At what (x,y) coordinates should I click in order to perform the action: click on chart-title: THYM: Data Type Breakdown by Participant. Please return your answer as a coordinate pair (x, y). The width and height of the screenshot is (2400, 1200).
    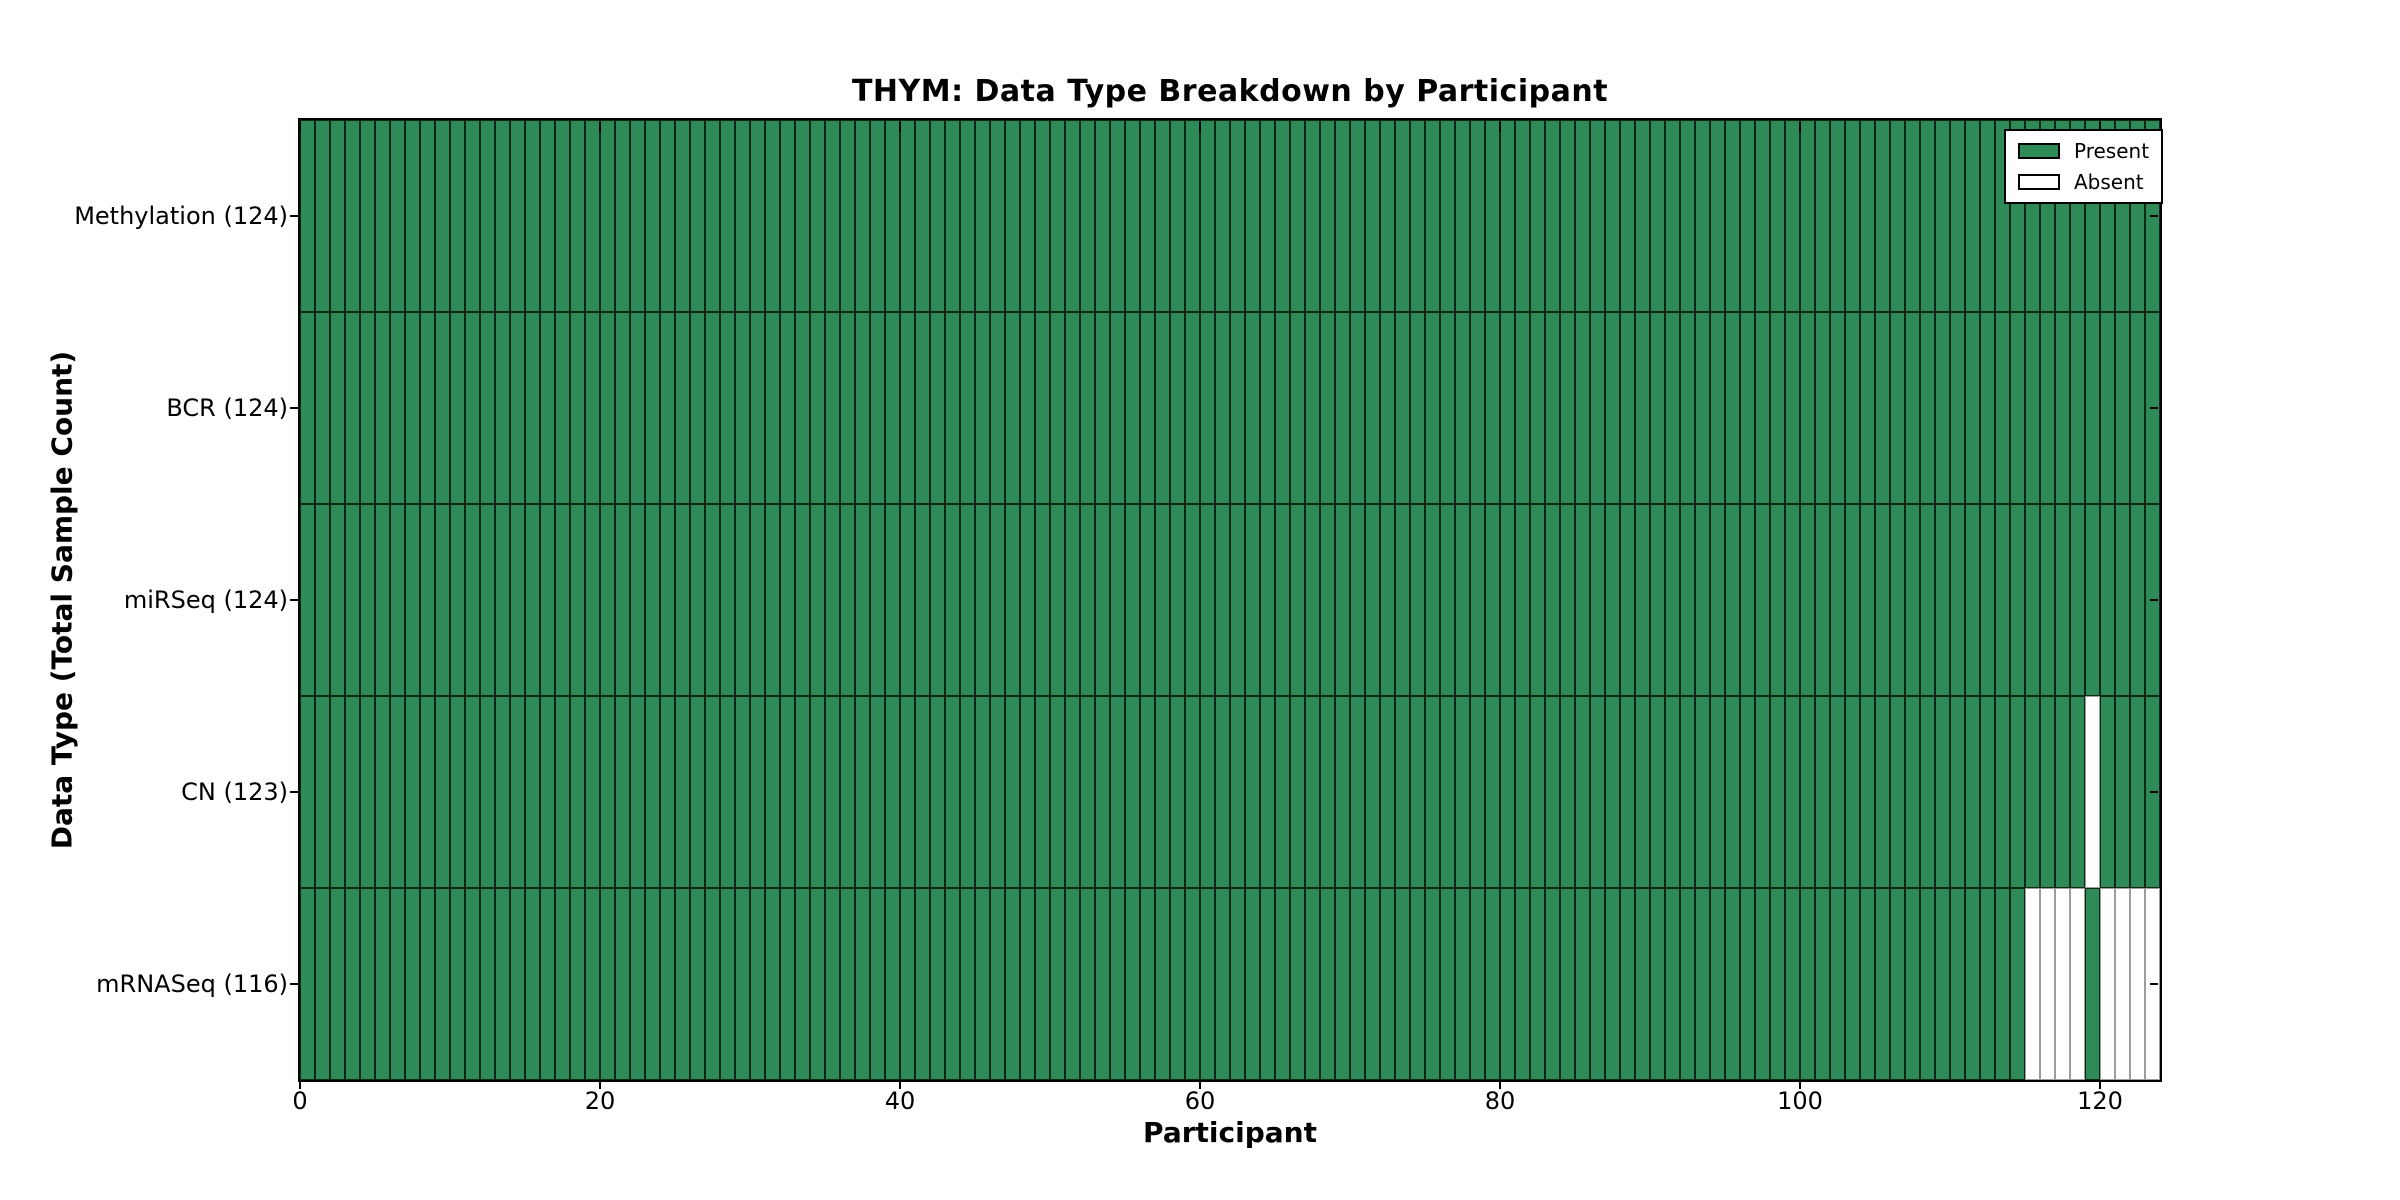
    Looking at the image, I should click on (1230, 91).